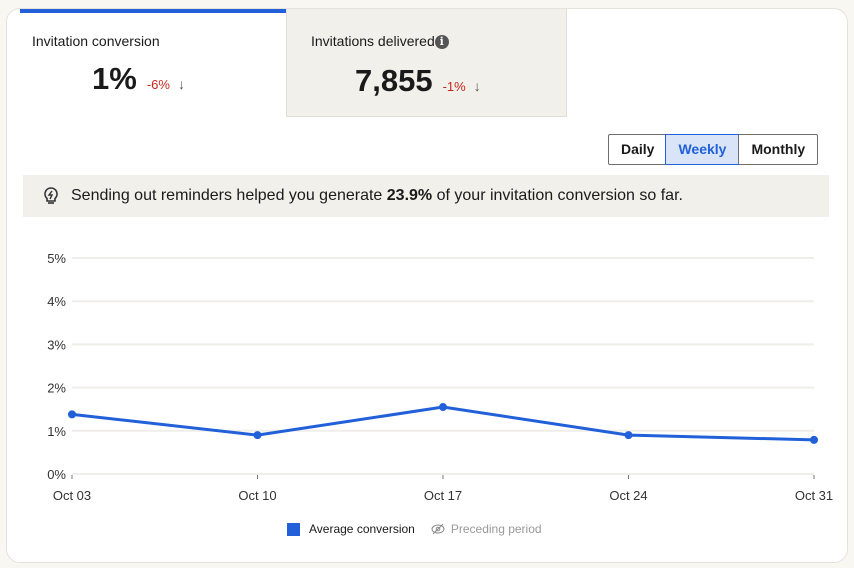  I want to click on x-axis-labels: Oct 03 Oct 10 Oct 17 Oct 24 Oct 31, so click(443, 495).